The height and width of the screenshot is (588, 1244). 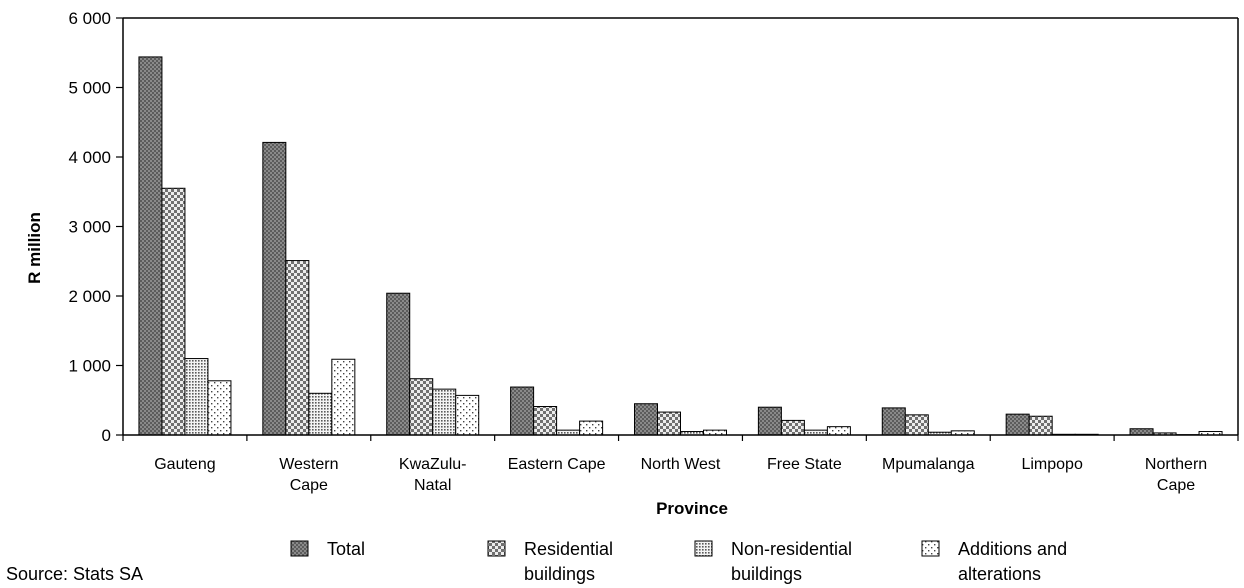 What do you see at coordinates (433, 475) in the screenshot?
I see `x-category-label: KwaZulu-Natal` at bounding box center [433, 475].